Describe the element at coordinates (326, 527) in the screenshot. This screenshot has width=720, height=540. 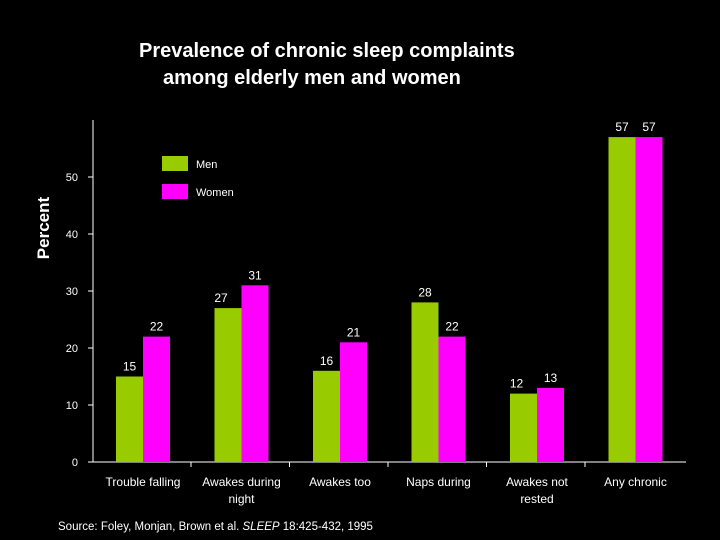
I see `source-suffix: 18:425-432, 1995` at that location.